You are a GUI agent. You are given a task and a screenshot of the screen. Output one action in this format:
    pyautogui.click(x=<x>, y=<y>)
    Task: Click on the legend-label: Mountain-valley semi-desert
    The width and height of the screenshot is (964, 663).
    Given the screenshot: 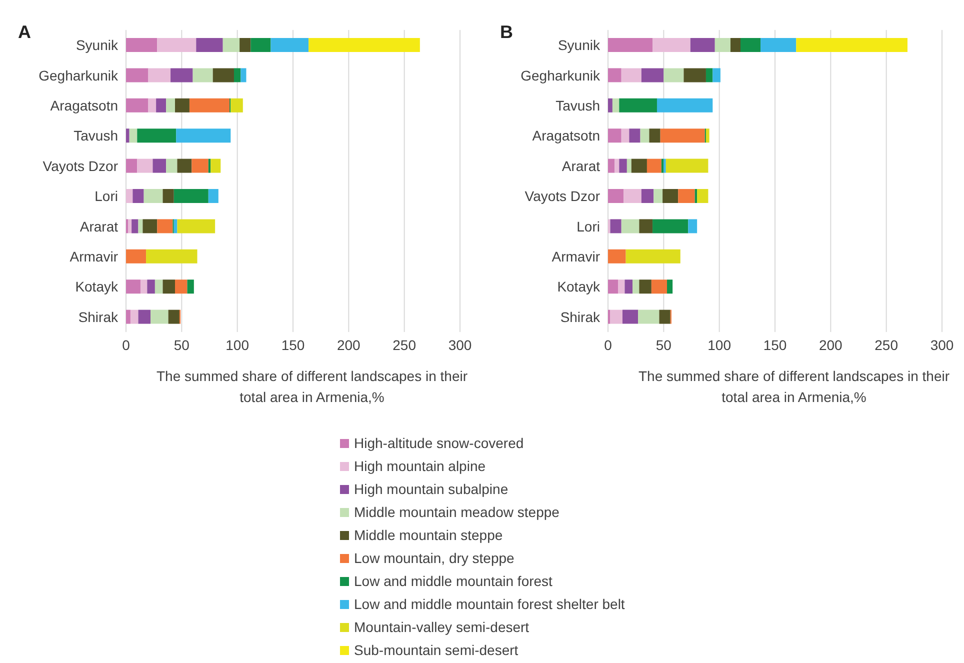 What is the action you would take?
    pyautogui.click(x=442, y=627)
    